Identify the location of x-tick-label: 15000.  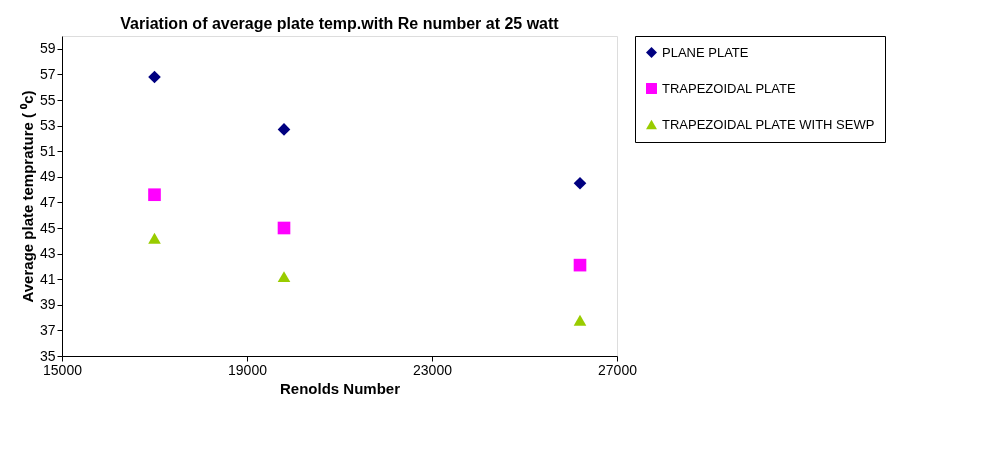
(63, 369).